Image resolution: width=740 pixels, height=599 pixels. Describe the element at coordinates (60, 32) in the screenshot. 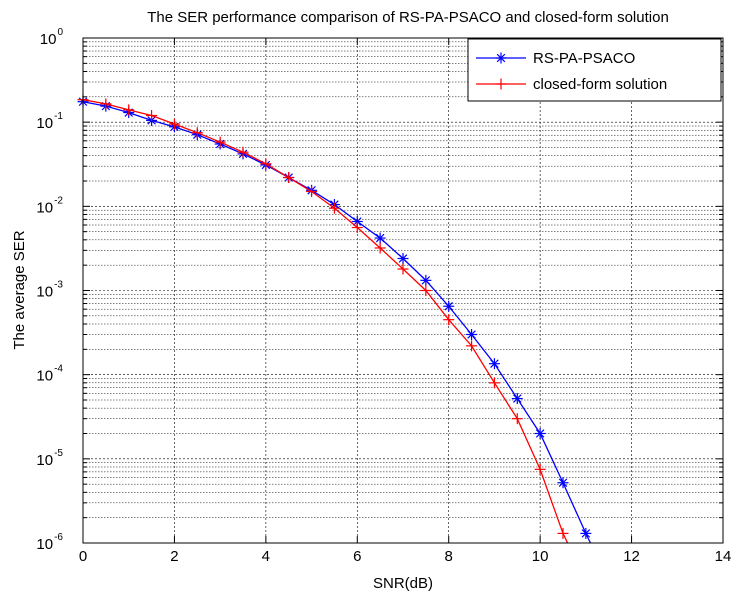

I see `y-tick-exponent: 0` at that location.